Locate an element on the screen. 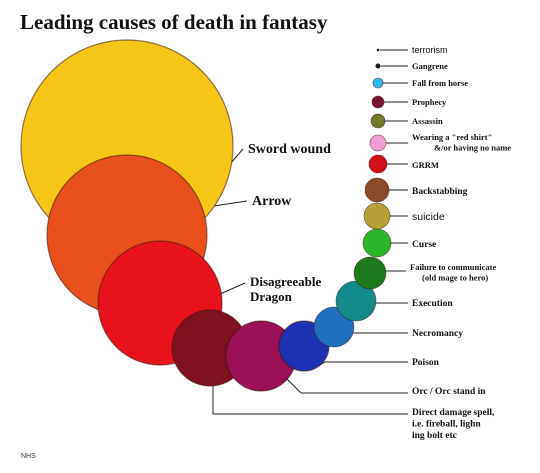 This screenshot has height=473, width=540. label-orc-orc-stand-in: Orc / Orc stand in is located at coordinates (449, 392).